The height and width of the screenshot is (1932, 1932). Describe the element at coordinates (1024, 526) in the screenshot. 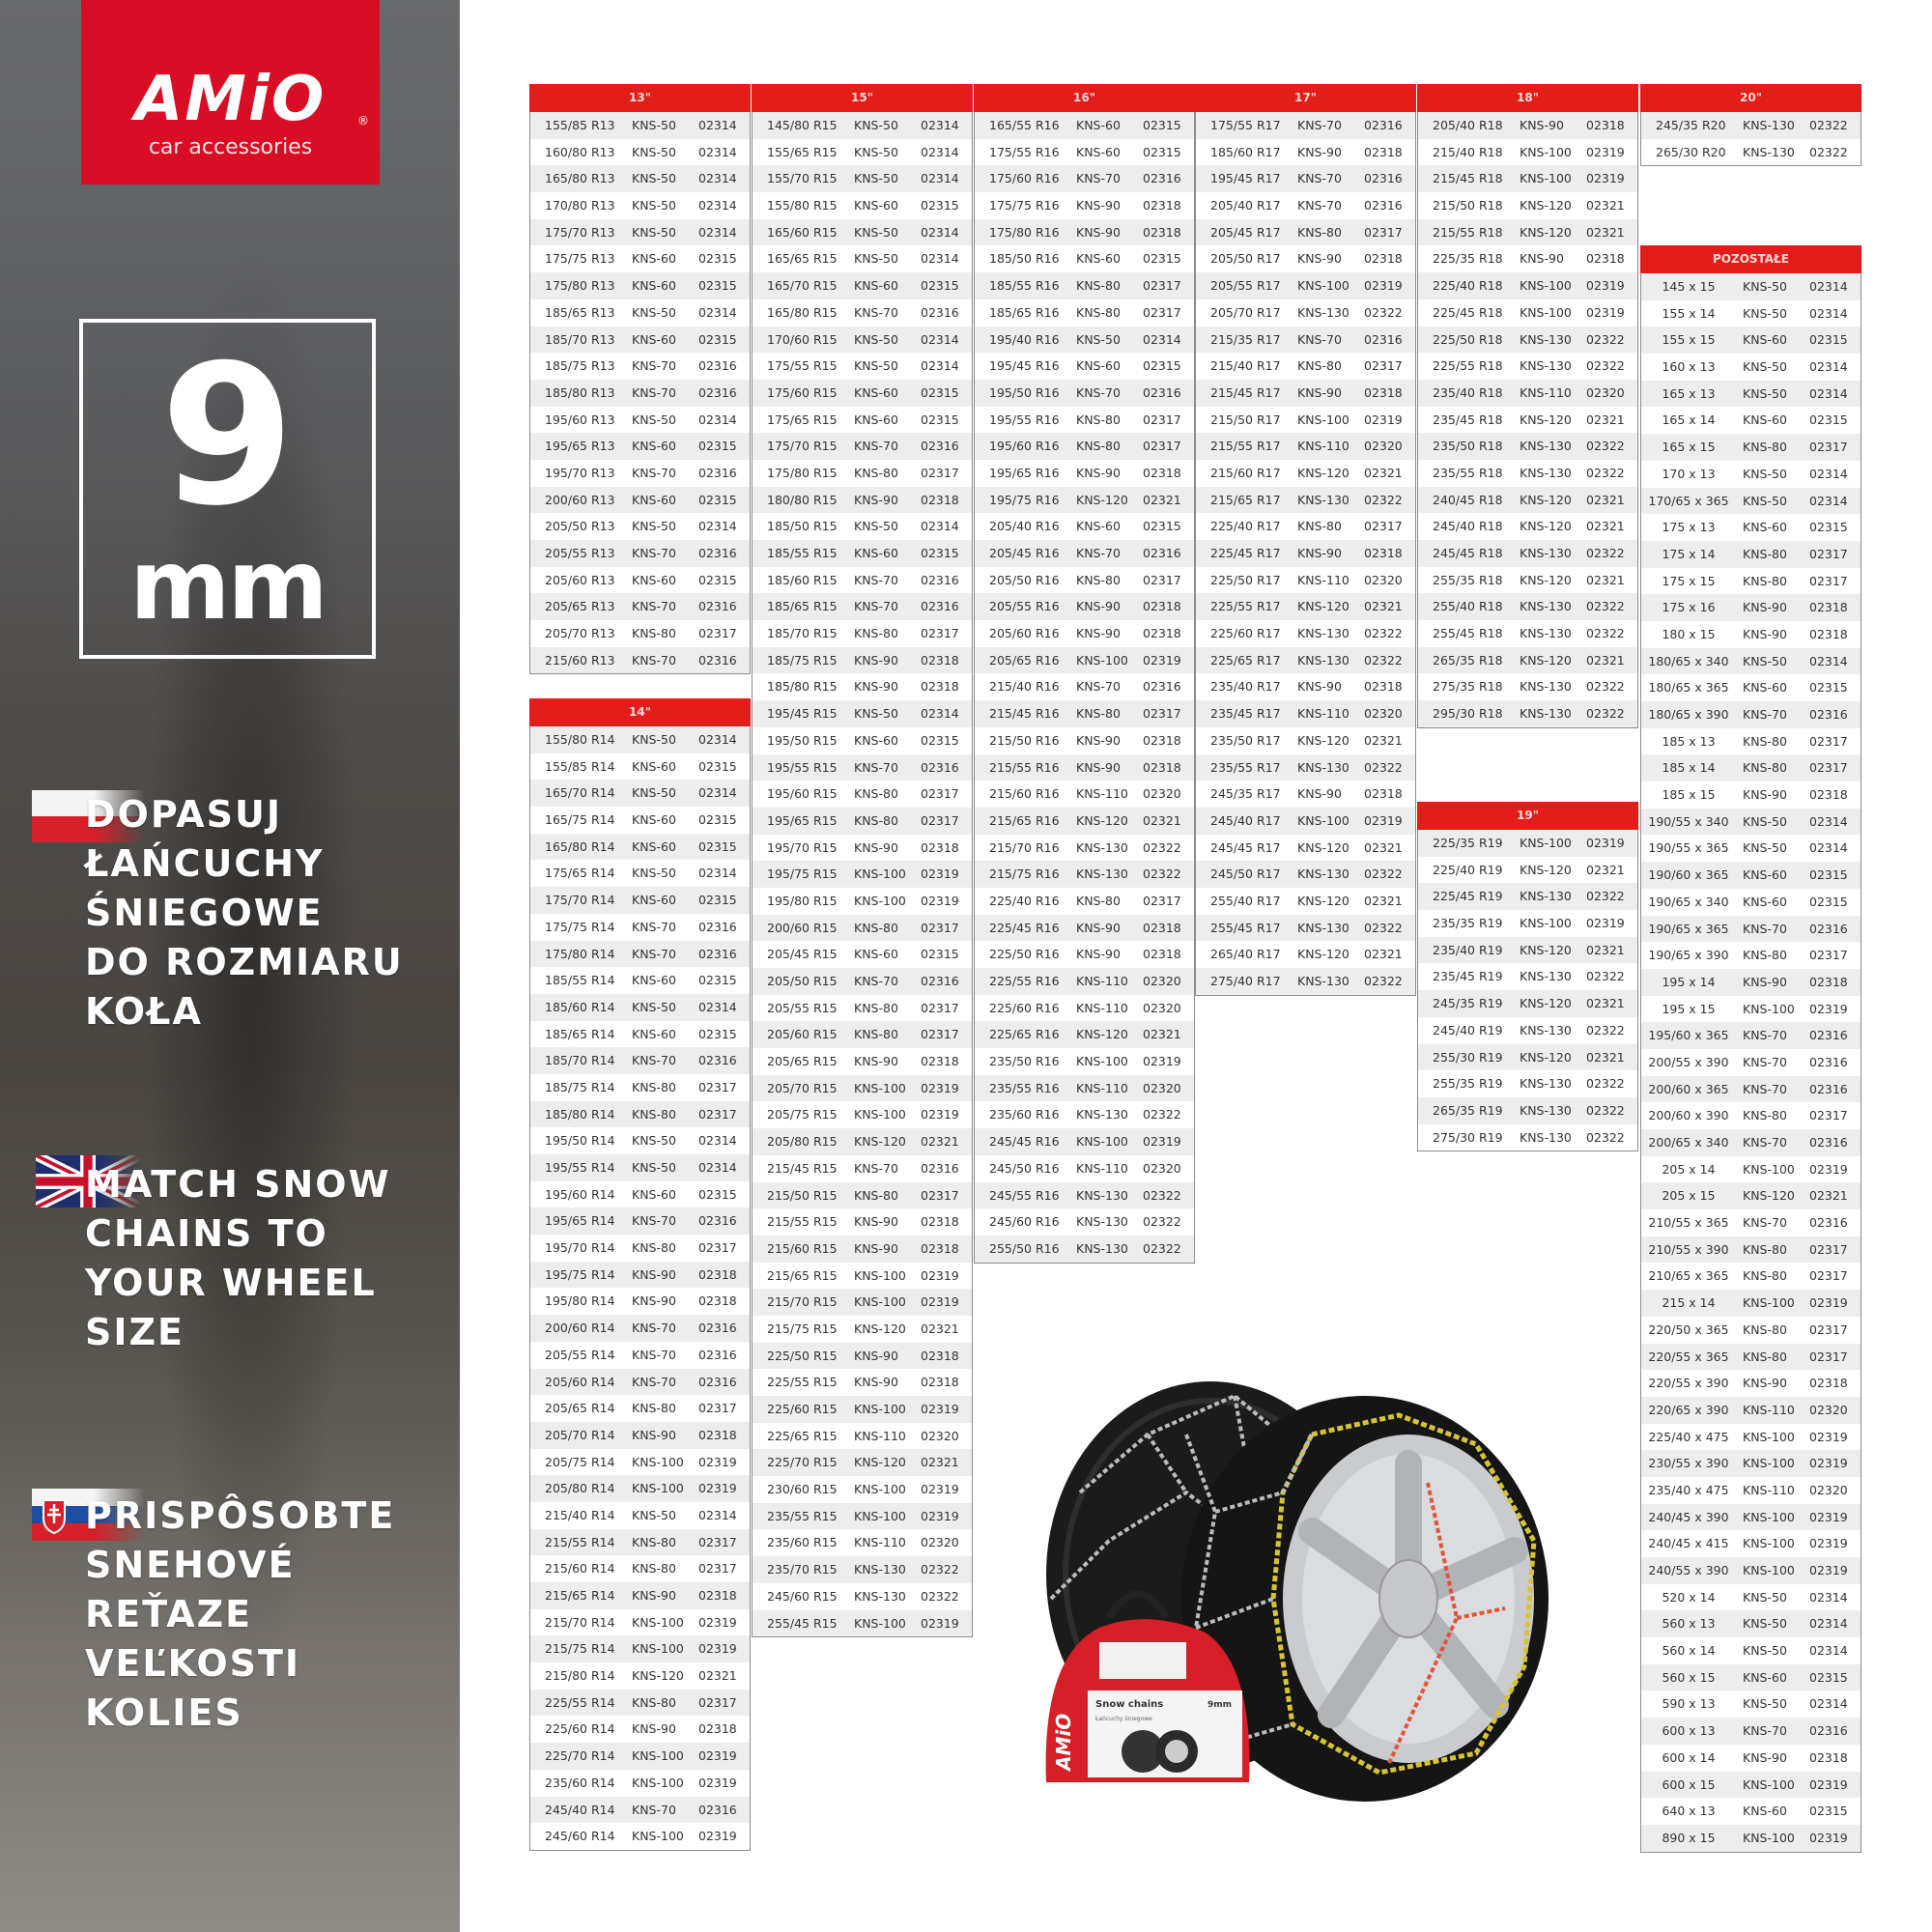

I see `tire-size: 205/40 R16` at that location.